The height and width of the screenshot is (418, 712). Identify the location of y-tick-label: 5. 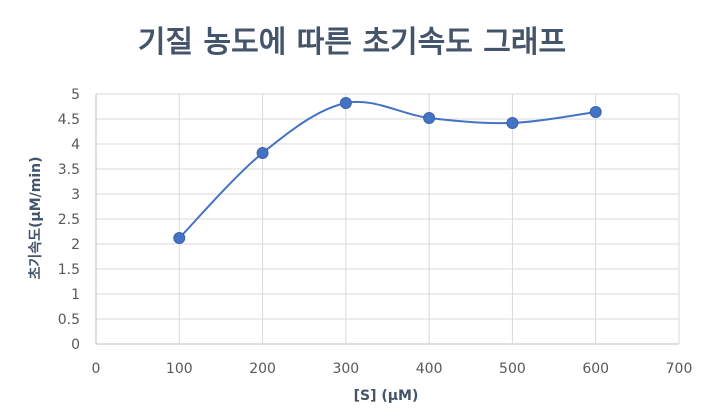
(75, 95).